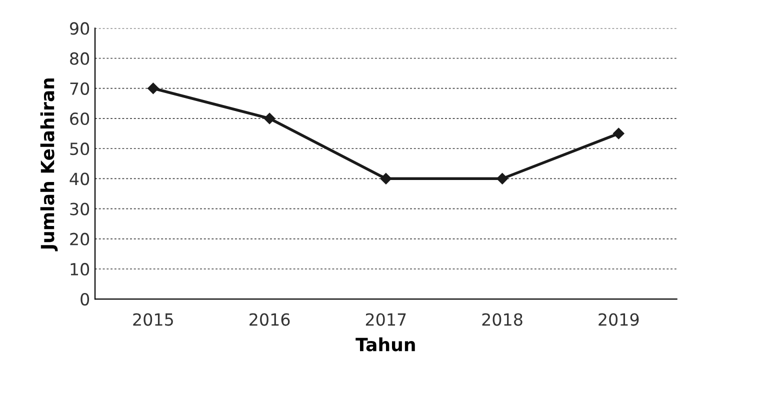  Describe the element at coordinates (385, 344) in the screenshot. I see `x-axis-title: Tahun` at that location.